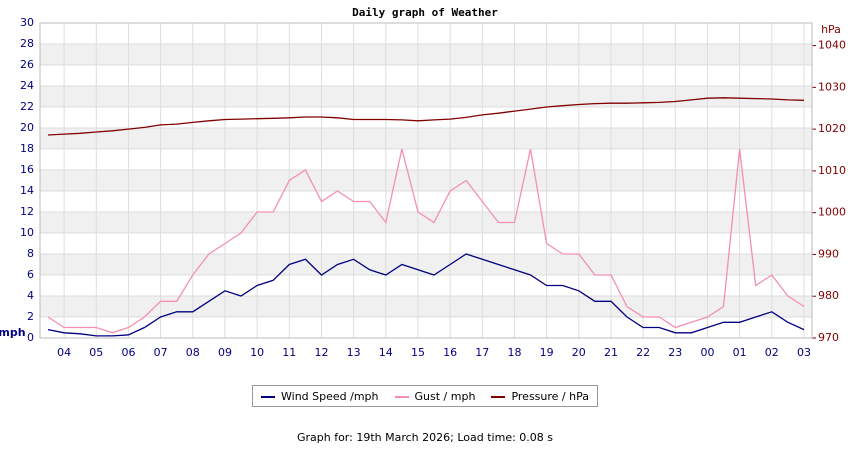 This screenshot has width=850, height=450. What do you see at coordinates (30, 295) in the screenshot?
I see `y-tick-label: 4` at bounding box center [30, 295].